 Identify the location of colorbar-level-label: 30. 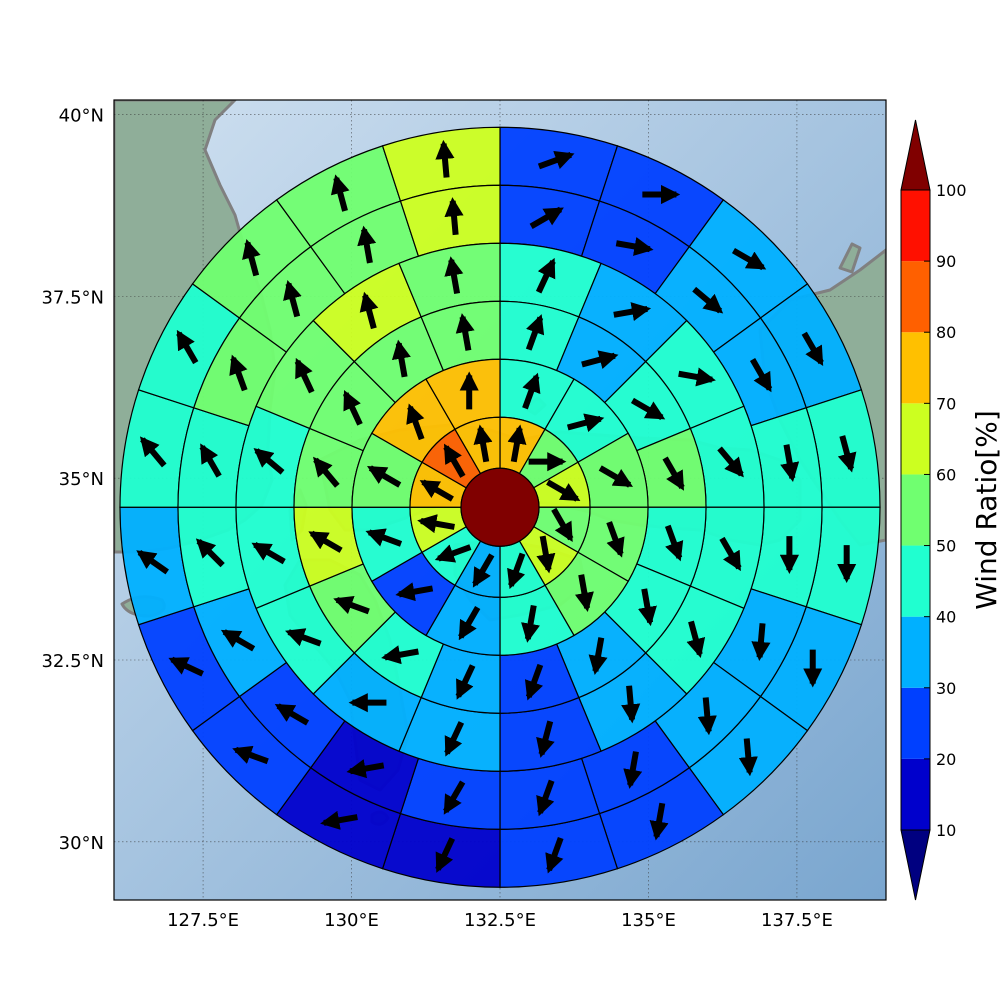
(946, 688).